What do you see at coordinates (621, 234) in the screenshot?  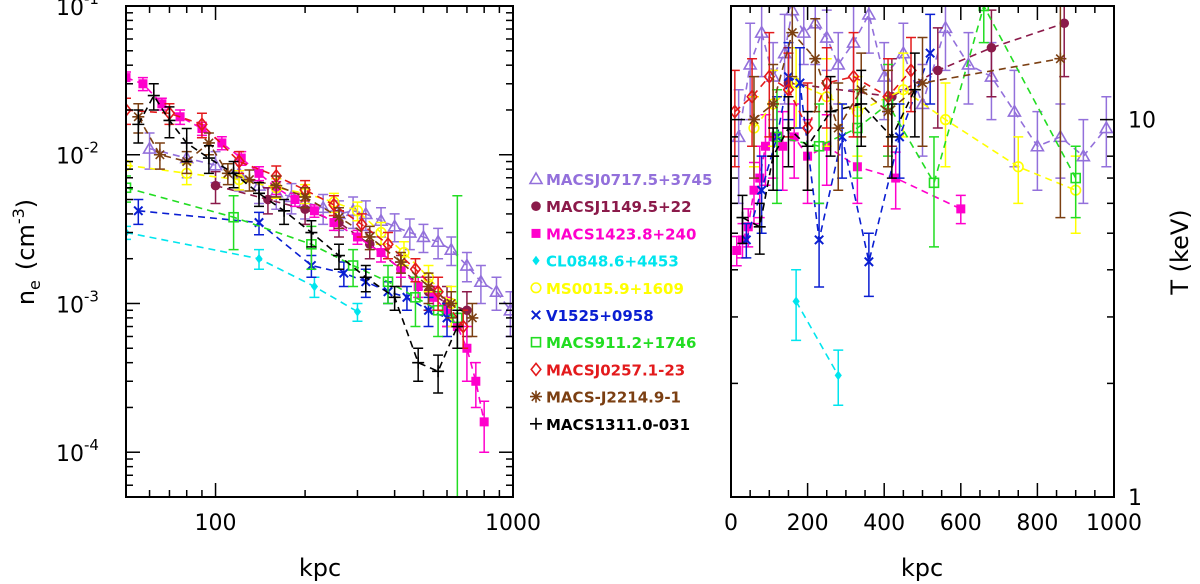 I see `legend-label: MACS1423.8+240` at bounding box center [621, 234].